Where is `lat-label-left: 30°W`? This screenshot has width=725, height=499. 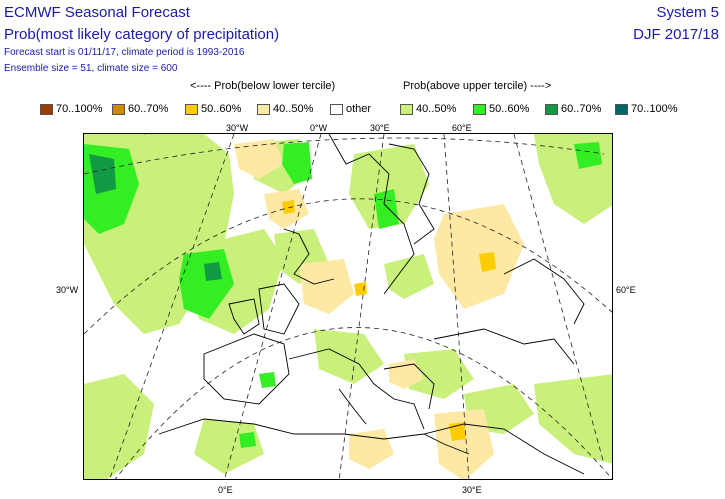 lat-label-left: 30°W is located at coordinates (67, 290).